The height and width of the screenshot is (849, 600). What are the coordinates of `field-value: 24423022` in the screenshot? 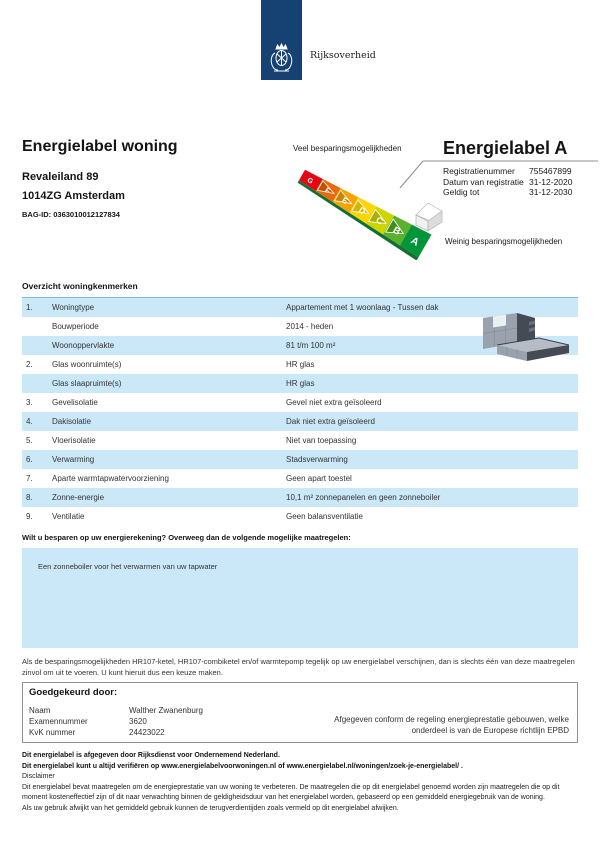 It's located at (147, 732).